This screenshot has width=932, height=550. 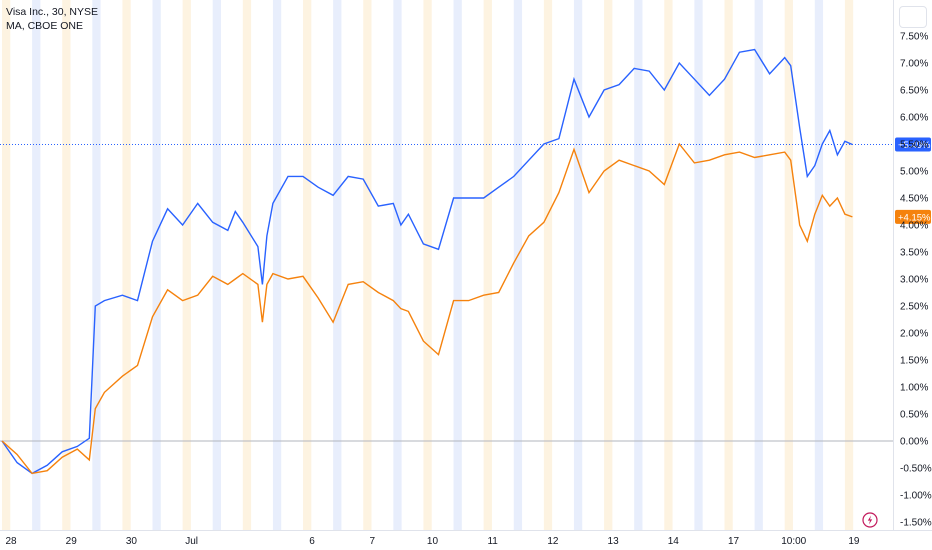 What do you see at coordinates (854, 541) in the screenshot?
I see `x-tick-label: 19` at bounding box center [854, 541].